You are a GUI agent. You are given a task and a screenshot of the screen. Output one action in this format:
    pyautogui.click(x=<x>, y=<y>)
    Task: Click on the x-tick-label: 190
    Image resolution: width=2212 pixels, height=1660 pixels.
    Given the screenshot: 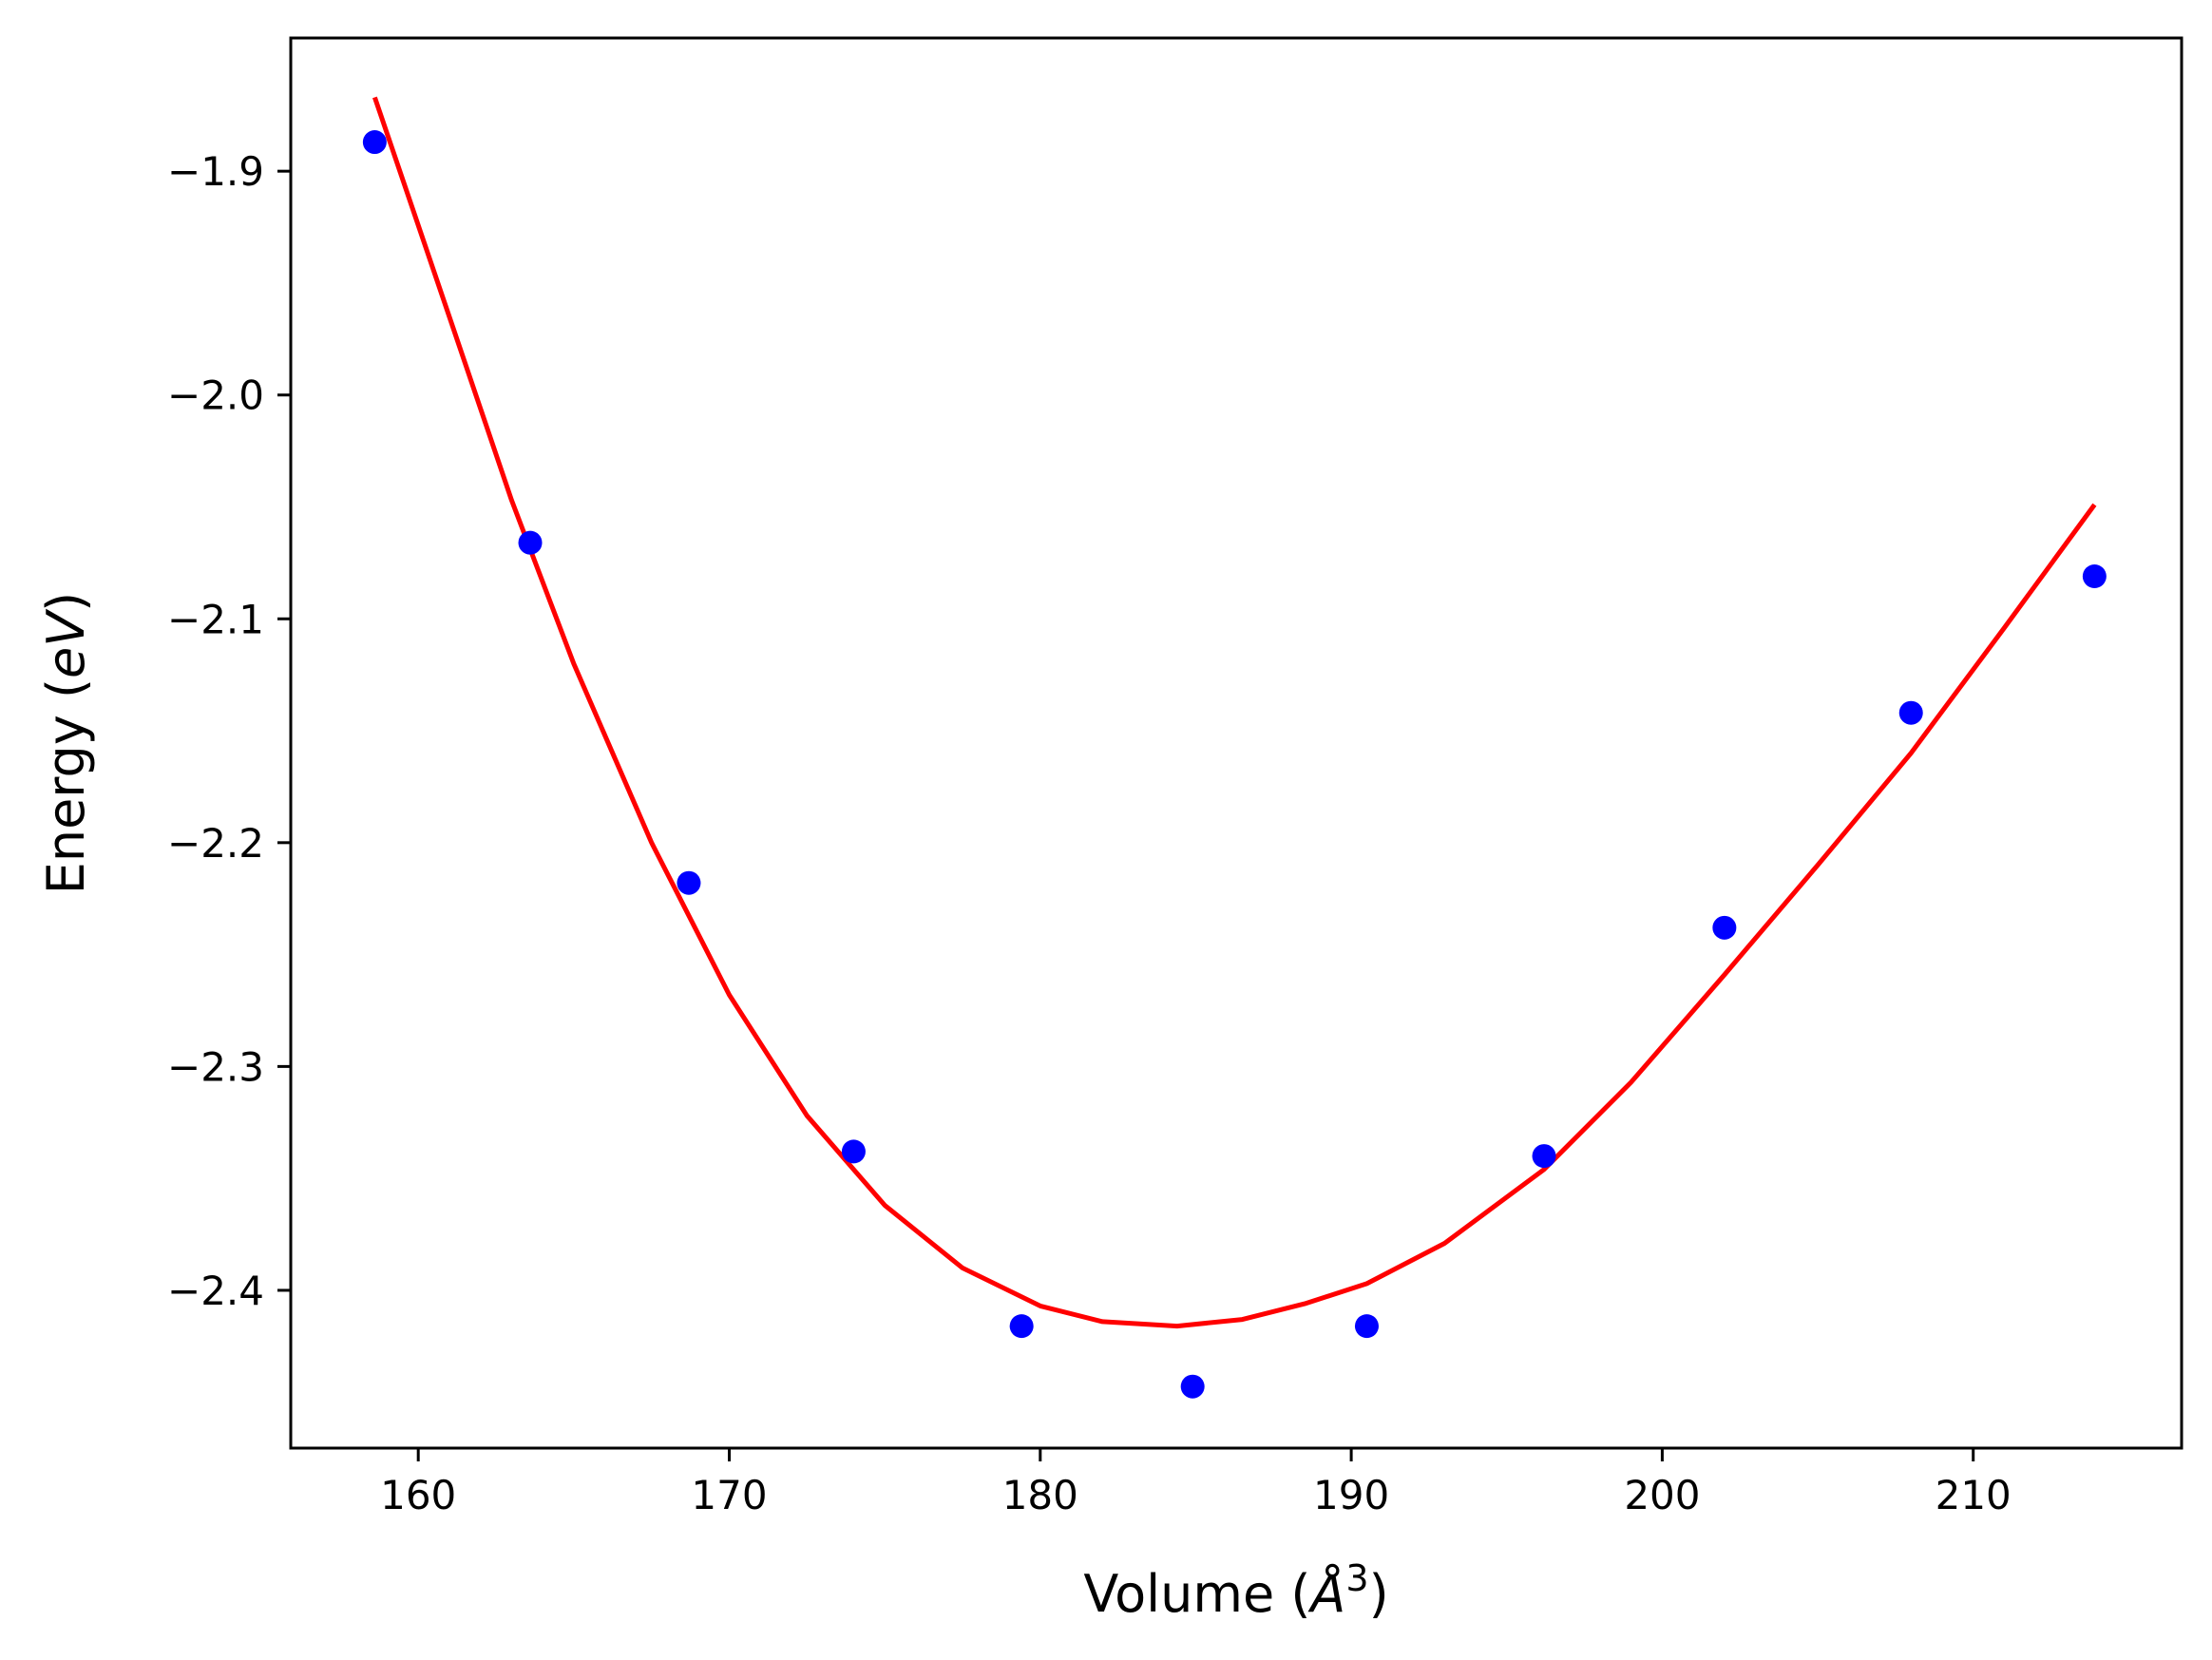 What is the action you would take?
    pyautogui.click(x=1351, y=1495)
    